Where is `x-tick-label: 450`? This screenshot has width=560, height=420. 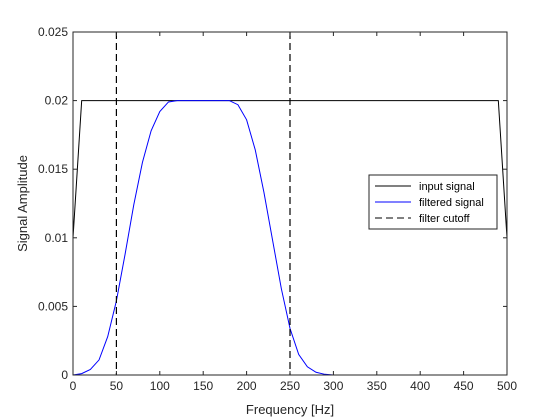 x-tick-label: 450 is located at coordinates (464, 386).